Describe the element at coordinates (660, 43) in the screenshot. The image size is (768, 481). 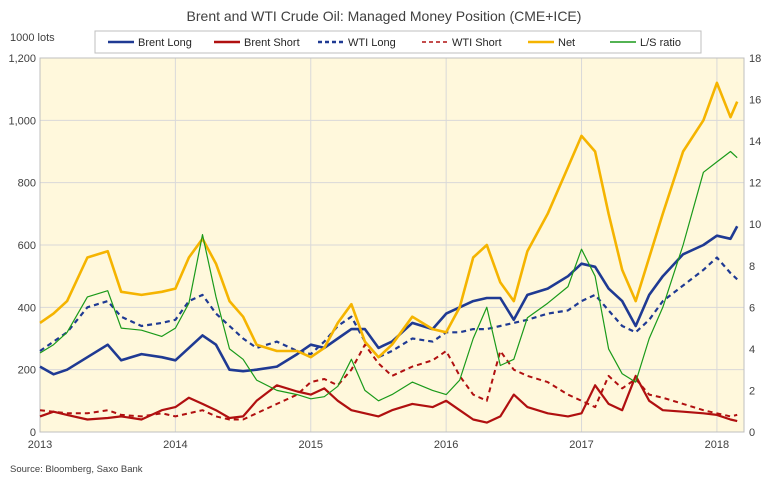
I see `legend-label: L/S ratio` at that location.